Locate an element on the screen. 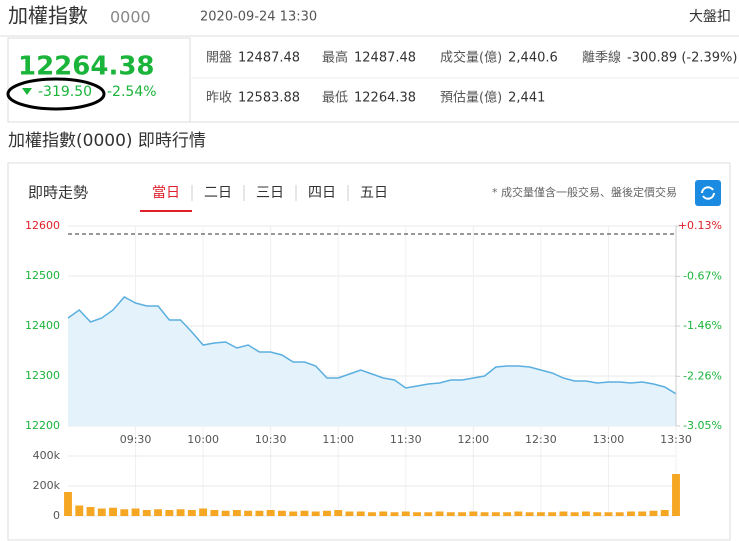 The height and width of the screenshot is (541, 739). y-tick-label: 12600 is located at coordinates (42, 225).